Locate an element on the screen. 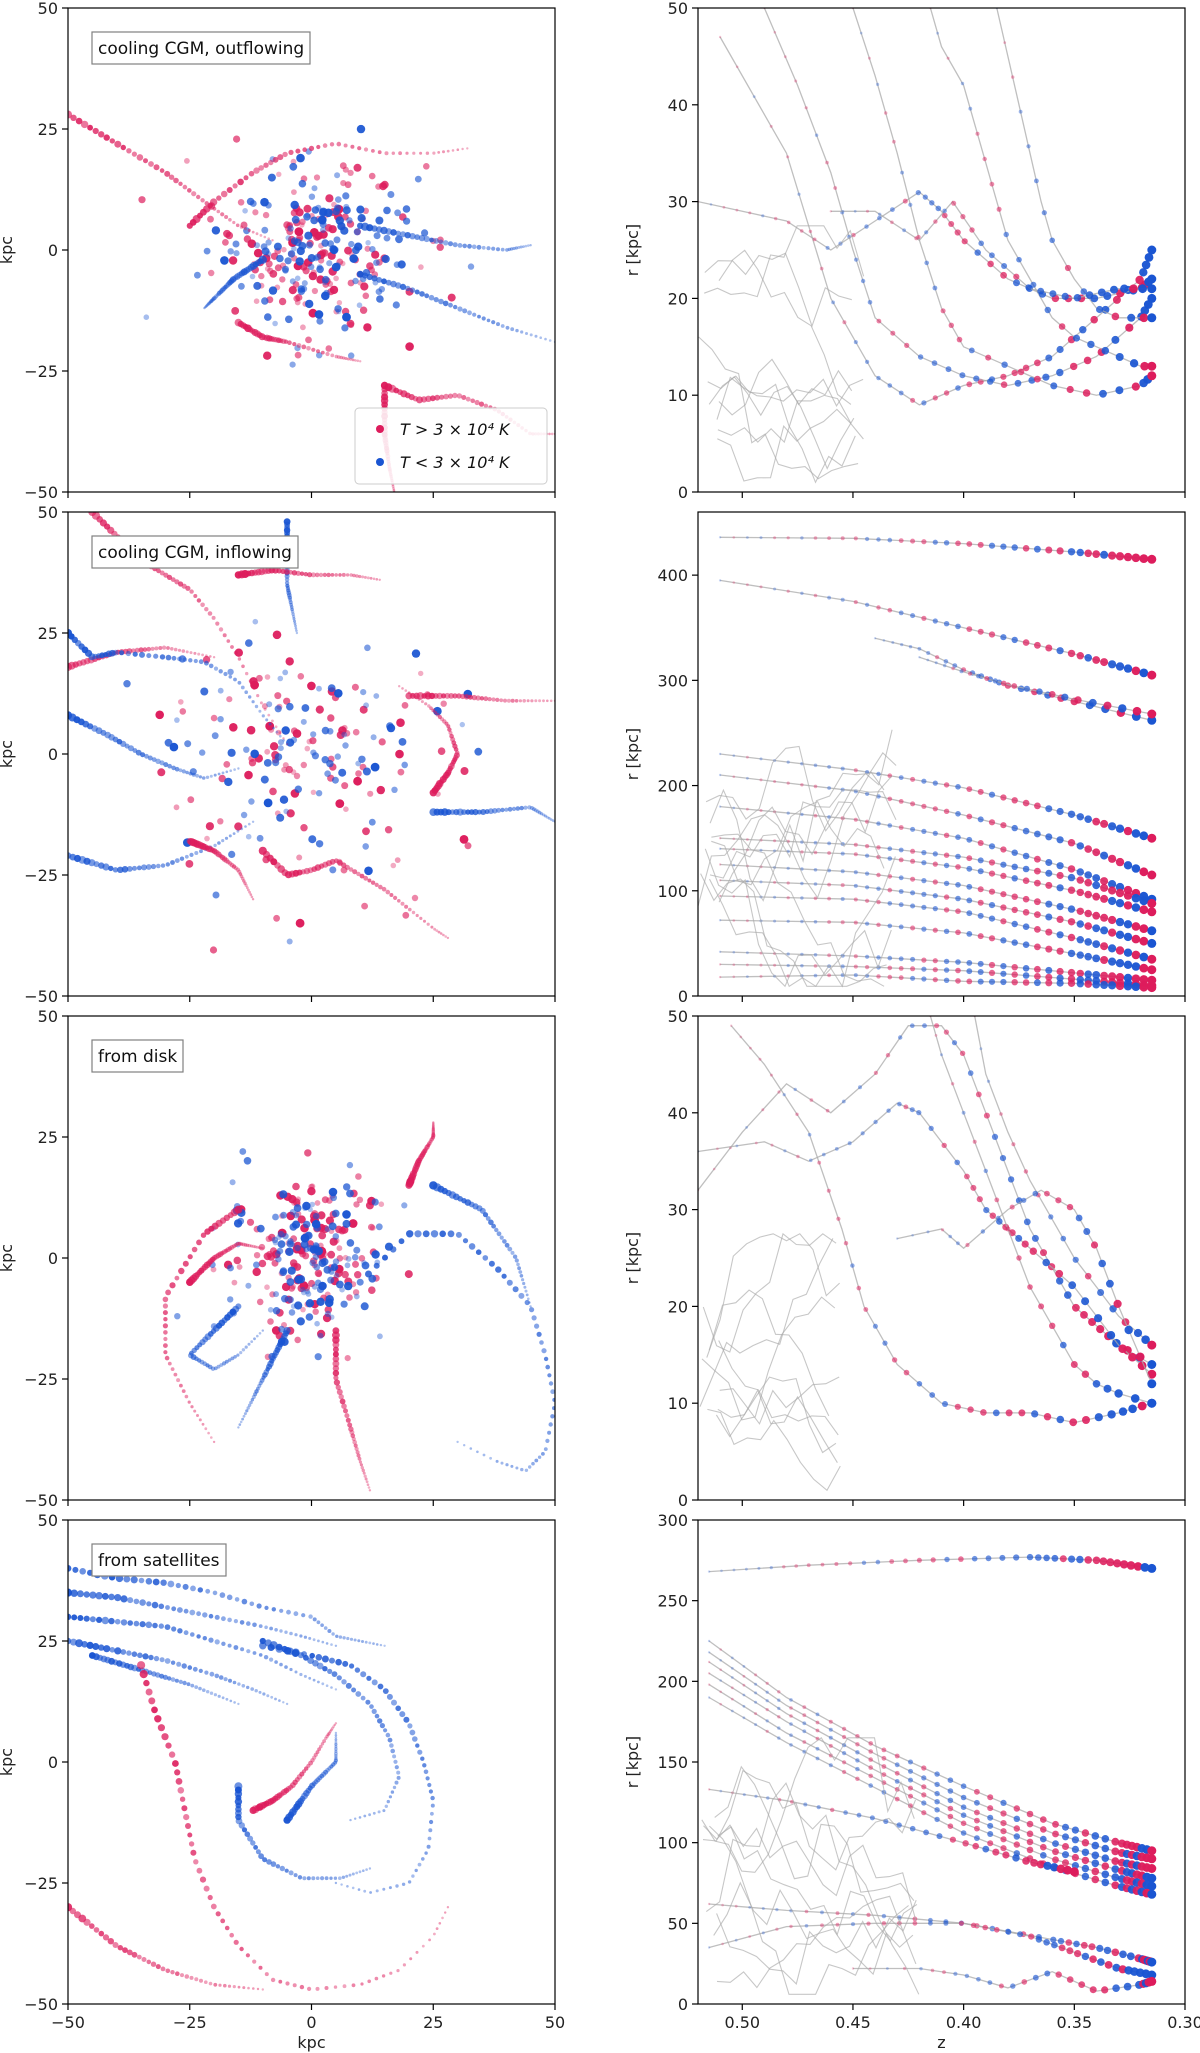  y-tick-label: 0 is located at coordinates (53, 250).